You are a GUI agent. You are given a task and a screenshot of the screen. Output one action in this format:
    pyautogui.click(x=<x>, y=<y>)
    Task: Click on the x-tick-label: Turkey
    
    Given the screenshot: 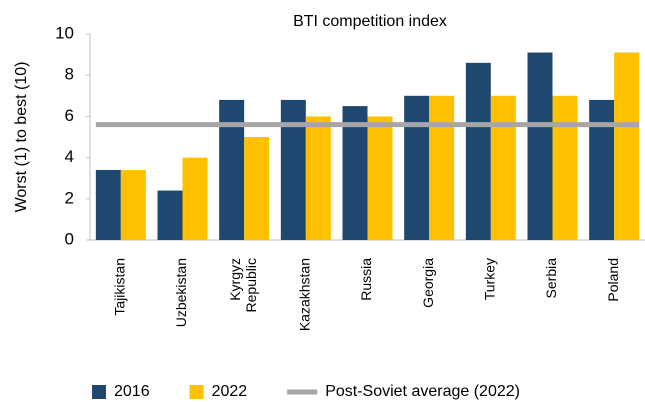 What is the action you would take?
    pyautogui.click(x=490, y=279)
    